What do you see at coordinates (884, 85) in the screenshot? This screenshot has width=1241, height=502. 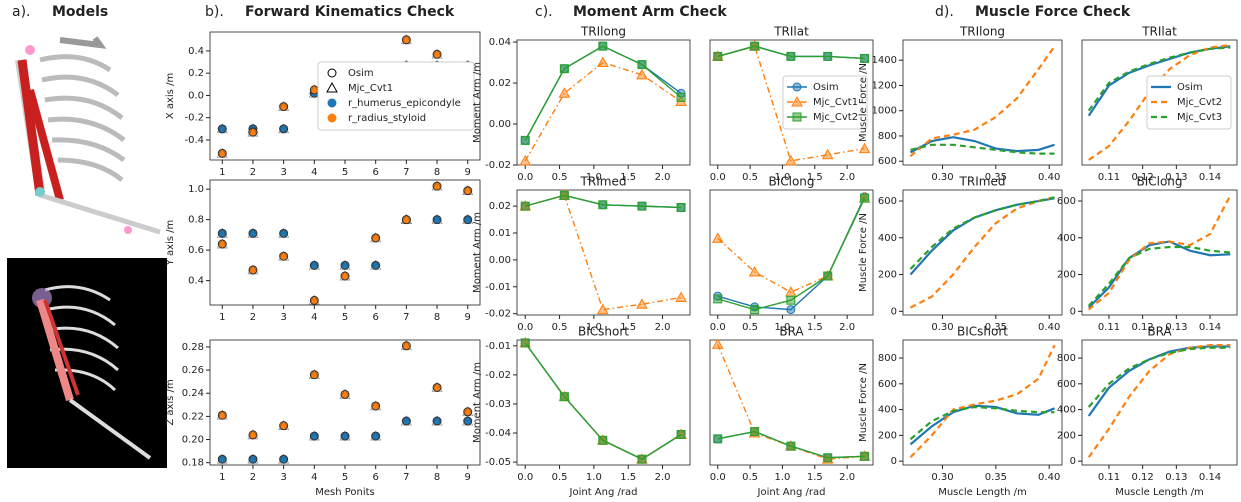 I see `y-tick-label: 1200` at bounding box center [884, 85].